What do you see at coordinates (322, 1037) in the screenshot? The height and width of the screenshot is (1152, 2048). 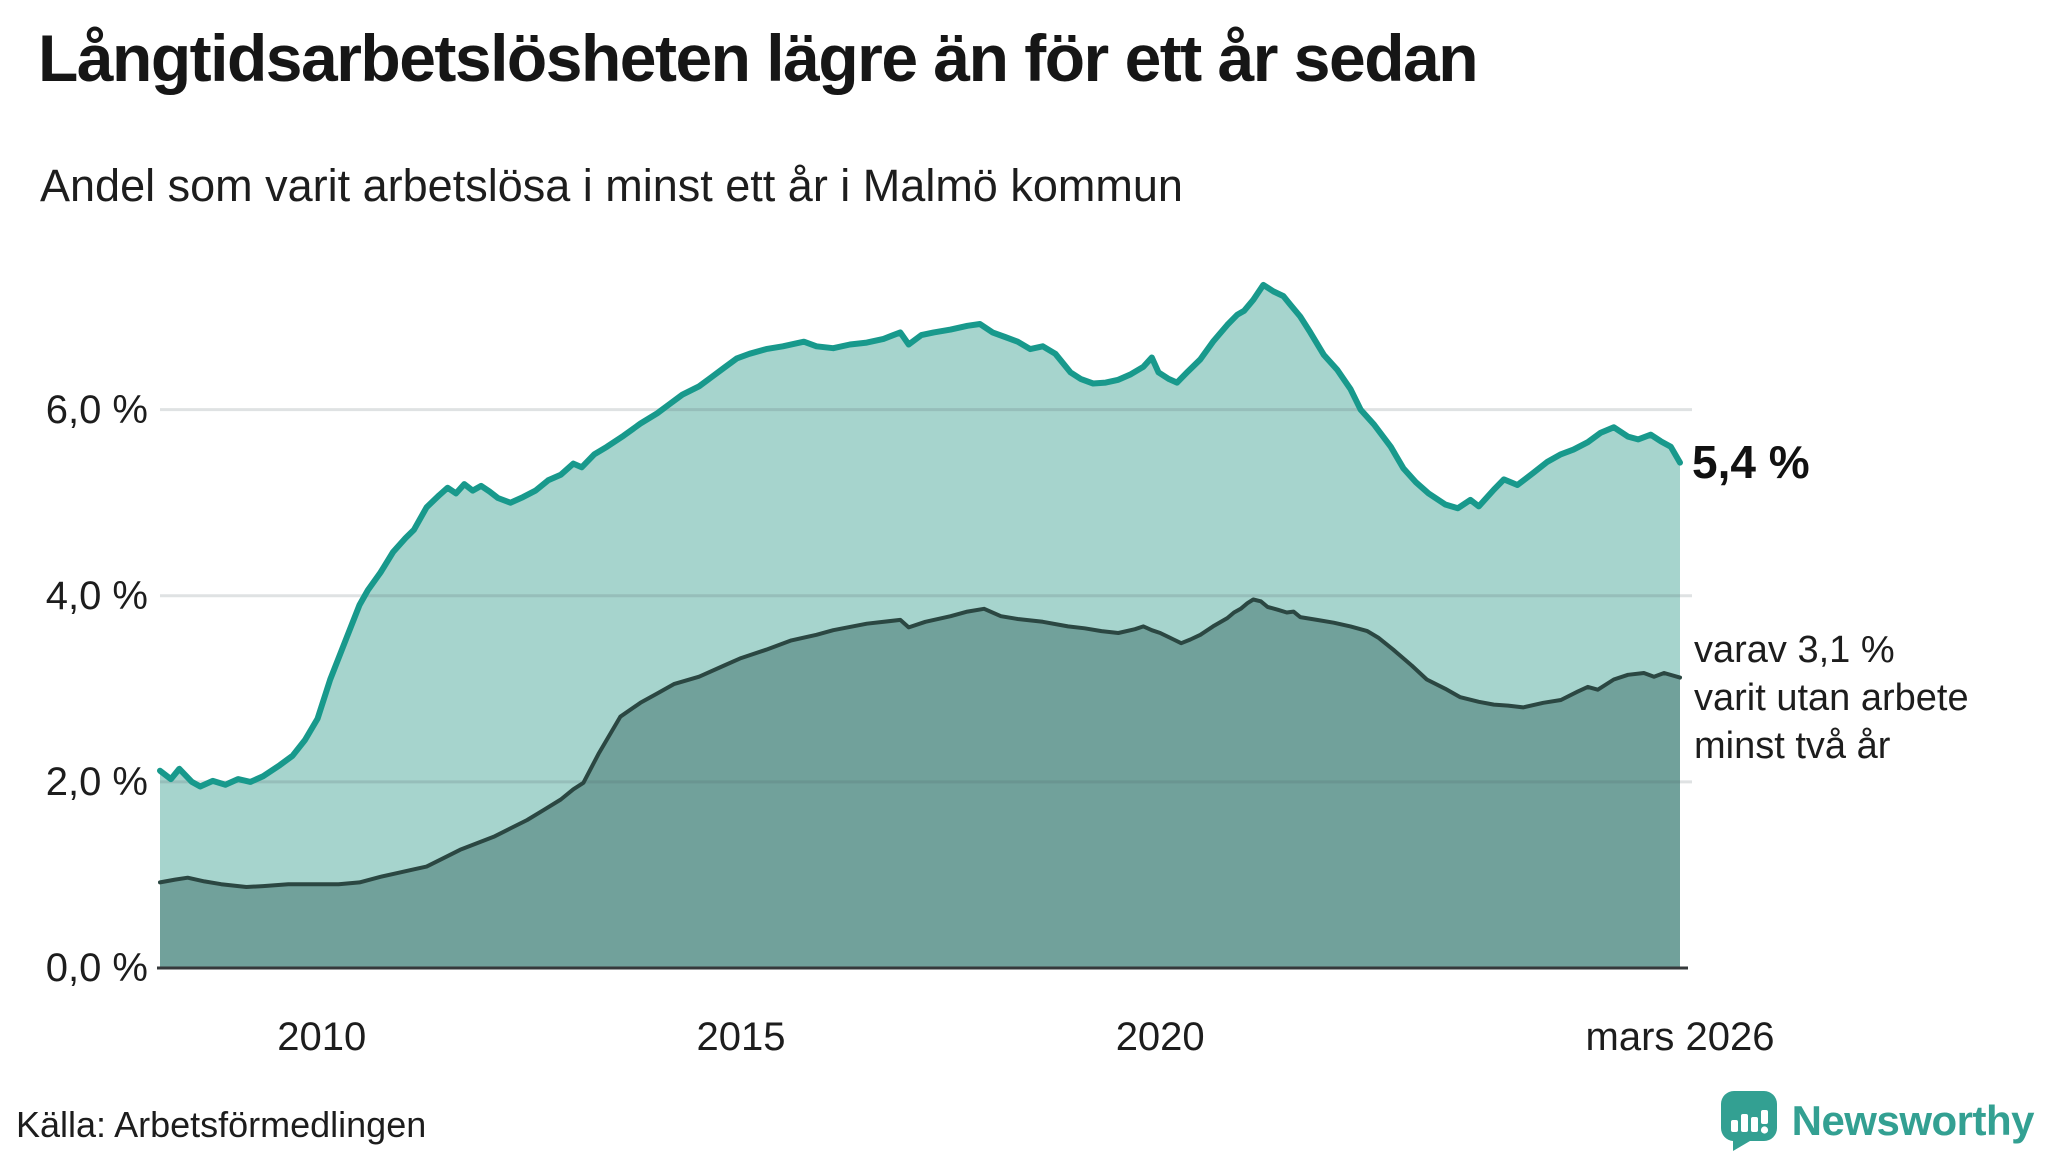 I see `x-tick-label: 2010` at bounding box center [322, 1037].